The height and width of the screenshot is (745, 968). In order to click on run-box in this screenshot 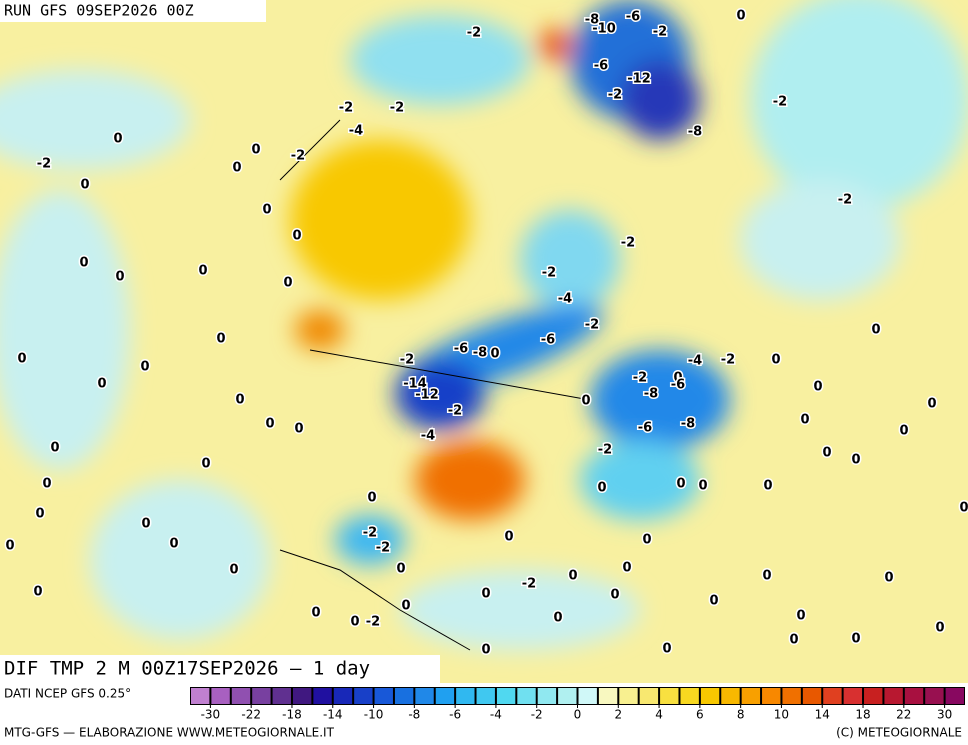, I will do `click(133, 11)`.